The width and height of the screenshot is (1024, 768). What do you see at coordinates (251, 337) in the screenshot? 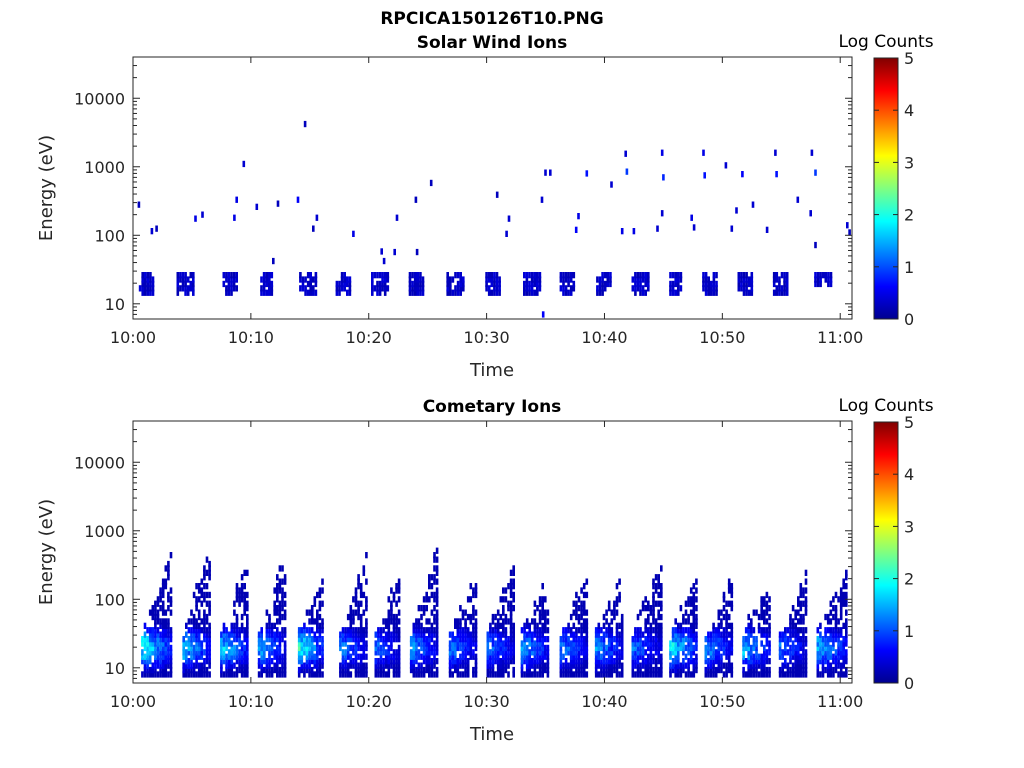
I see `x-tick-label: 10:10` at bounding box center [251, 337].